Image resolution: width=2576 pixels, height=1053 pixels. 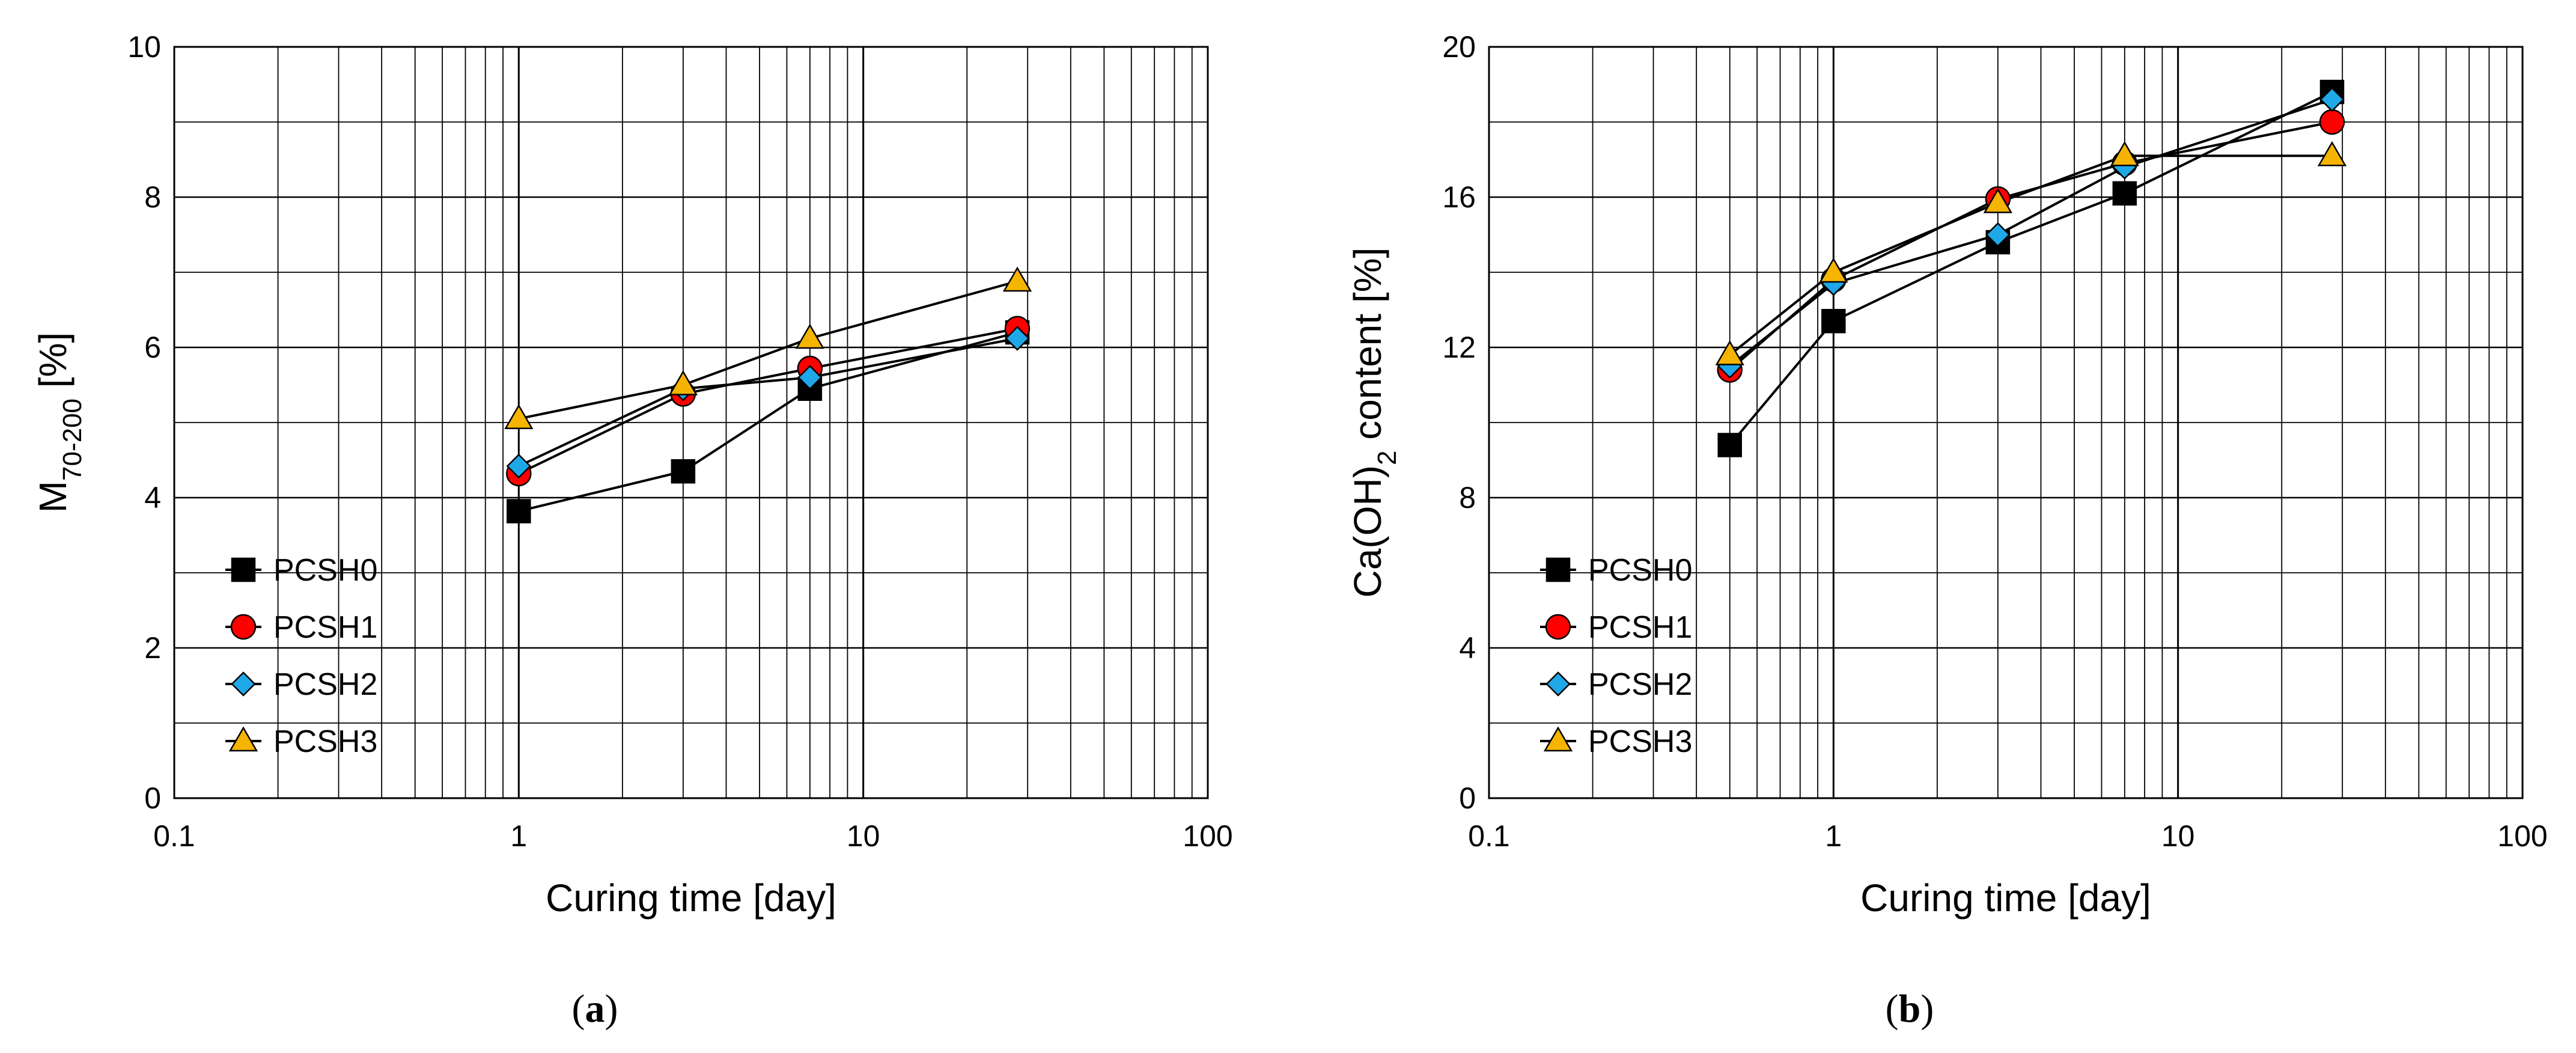 What do you see at coordinates (152, 648) in the screenshot?
I see `y-tick-label: 2` at bounding box center [152, 648].